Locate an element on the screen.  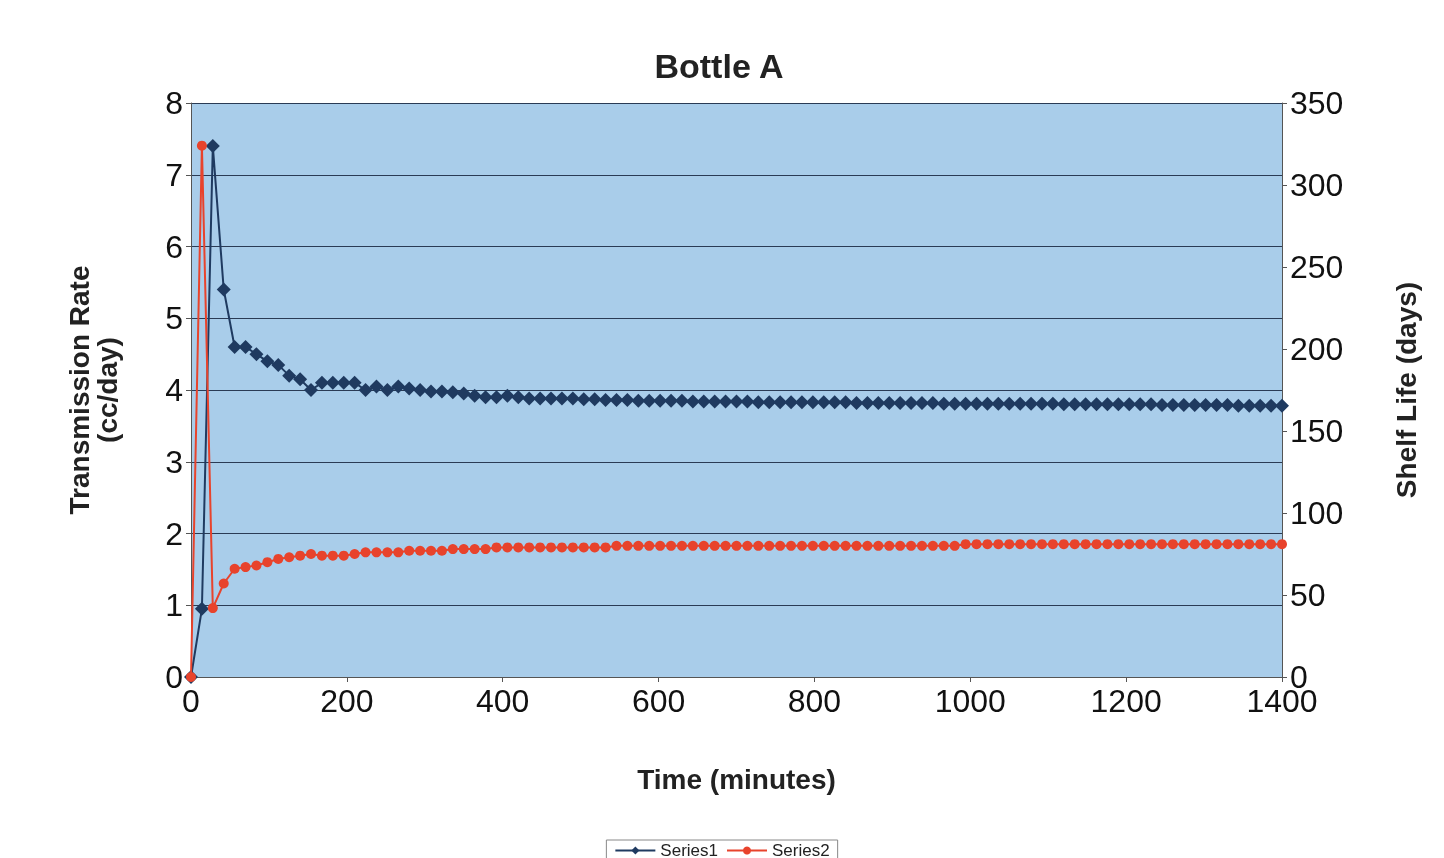
y-tick-label: 4 is located at coordinates (174, 390).